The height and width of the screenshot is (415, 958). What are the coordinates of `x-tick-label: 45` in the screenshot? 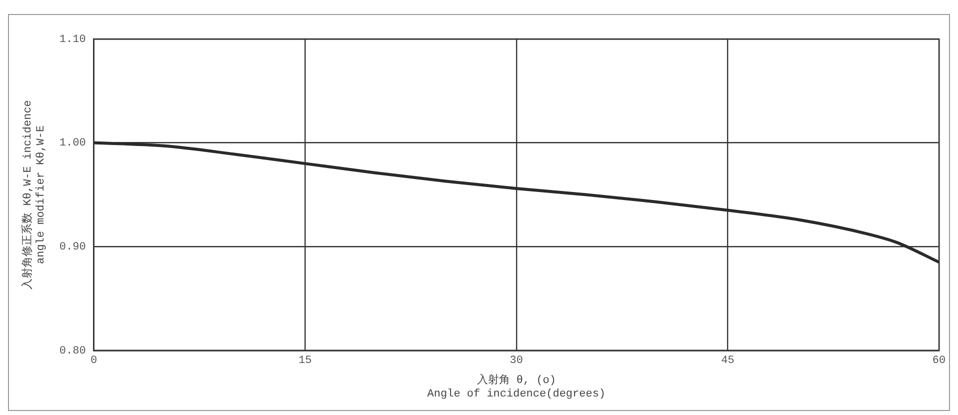 It's located at (727, 360).